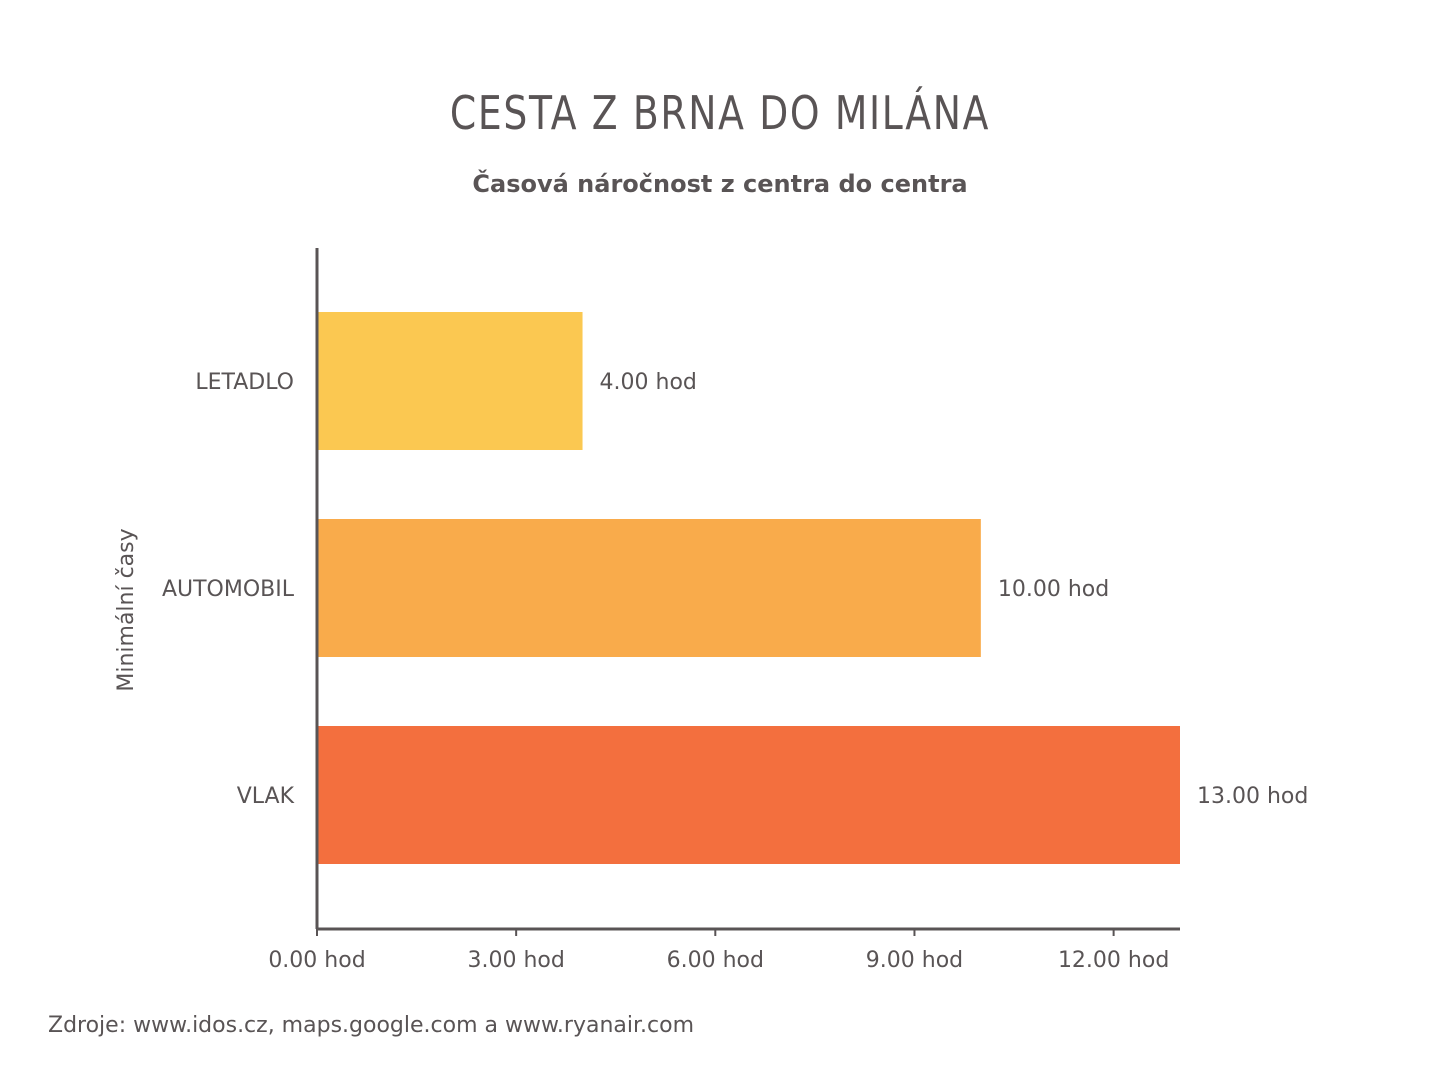  Describe the element at coordinates (720, 113) in the screenshot. I see `chart-title: CESTA Z BRNA DO MILÁNA` at that location.